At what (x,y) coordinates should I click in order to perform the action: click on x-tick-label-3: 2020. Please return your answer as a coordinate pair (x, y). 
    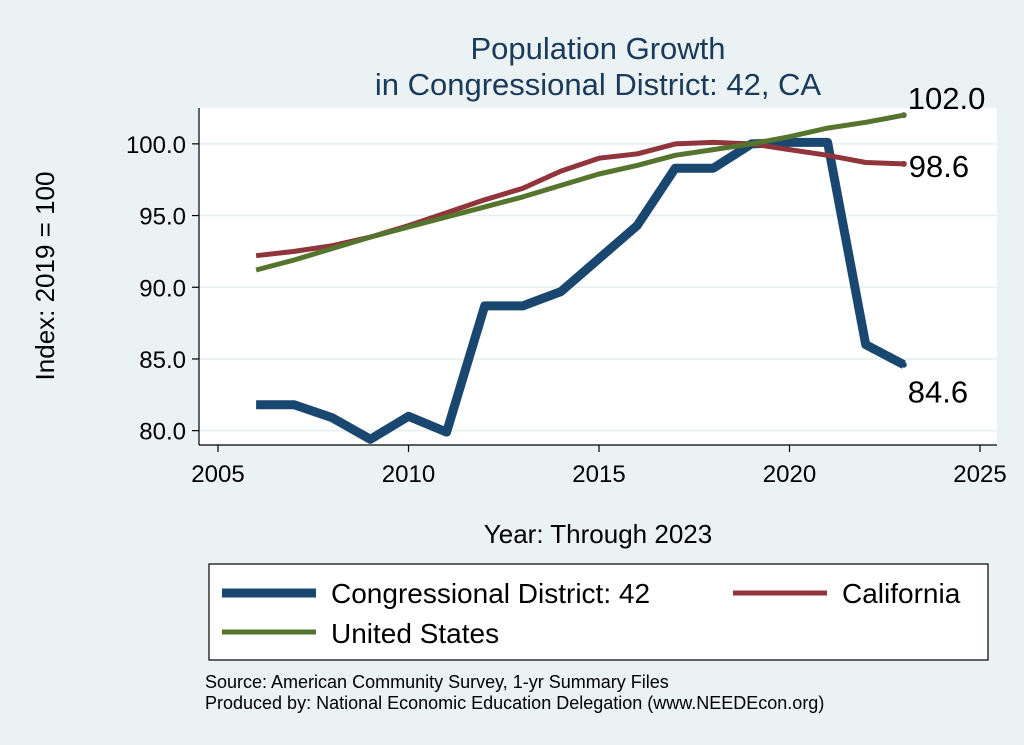
    Looking at the image, I should click on (789, 474).